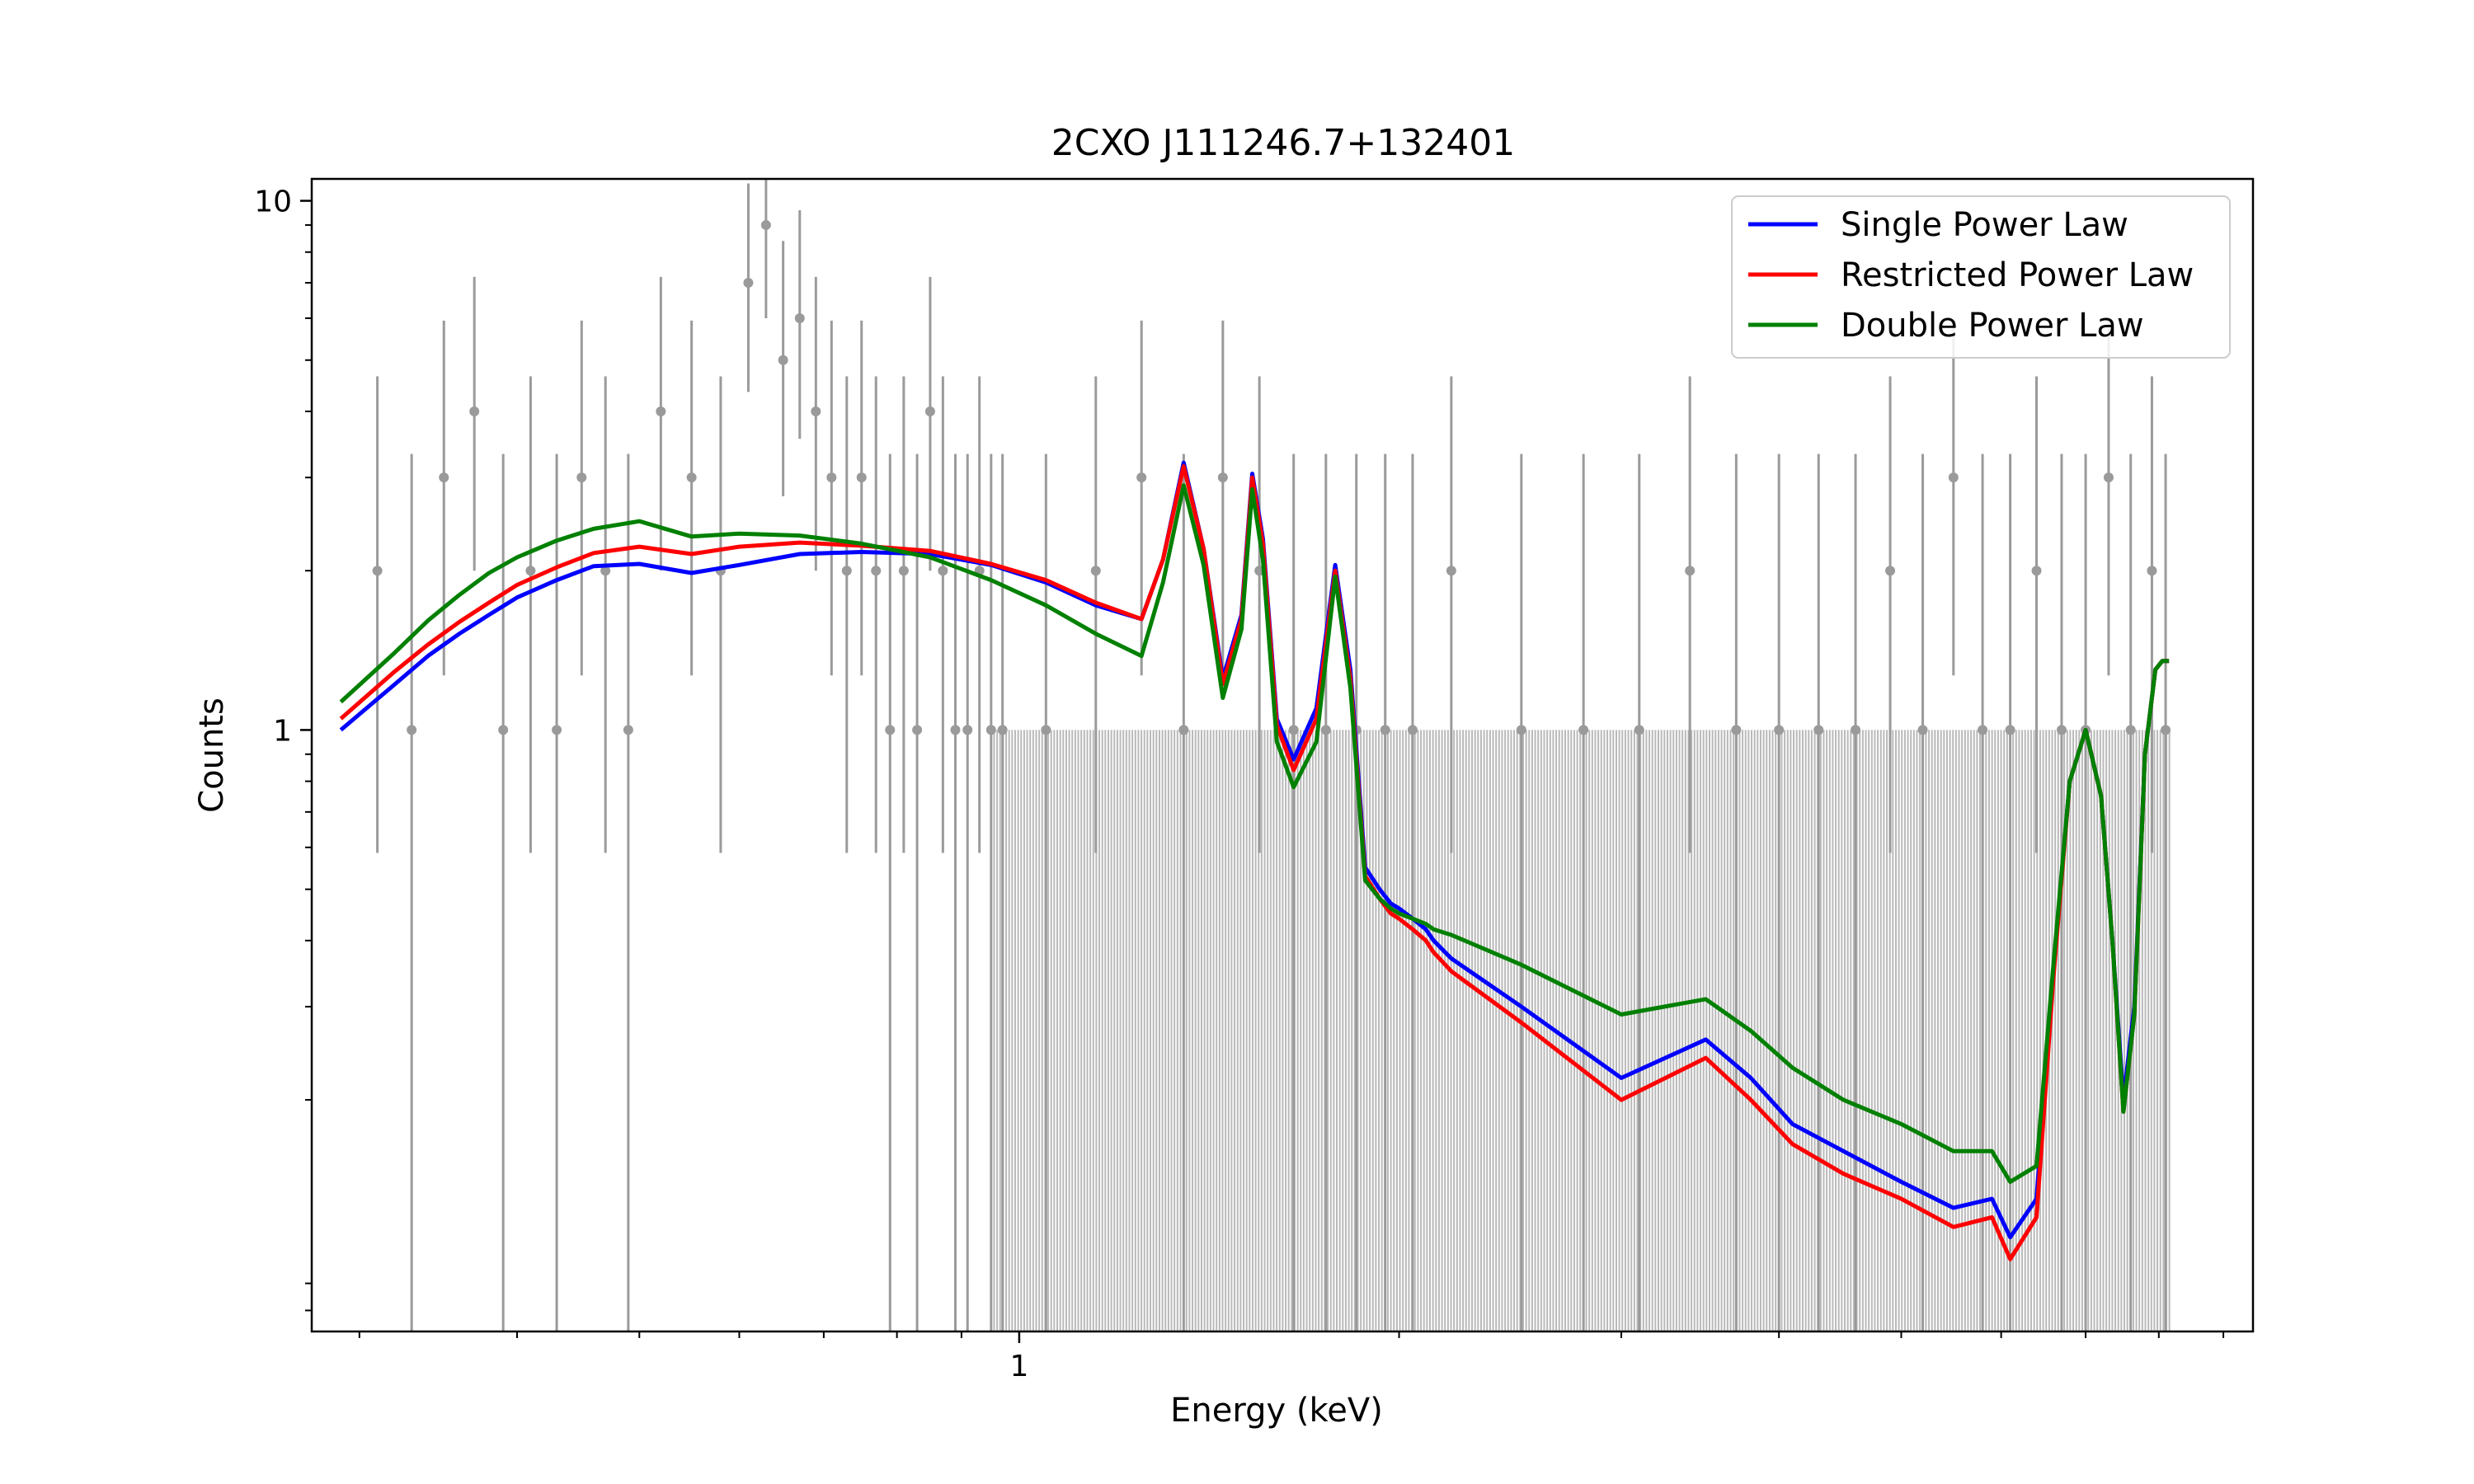 The height and width of the screenshot is (1484, 2474). I want to click on y-tick-label: 10, so click(273, 202).